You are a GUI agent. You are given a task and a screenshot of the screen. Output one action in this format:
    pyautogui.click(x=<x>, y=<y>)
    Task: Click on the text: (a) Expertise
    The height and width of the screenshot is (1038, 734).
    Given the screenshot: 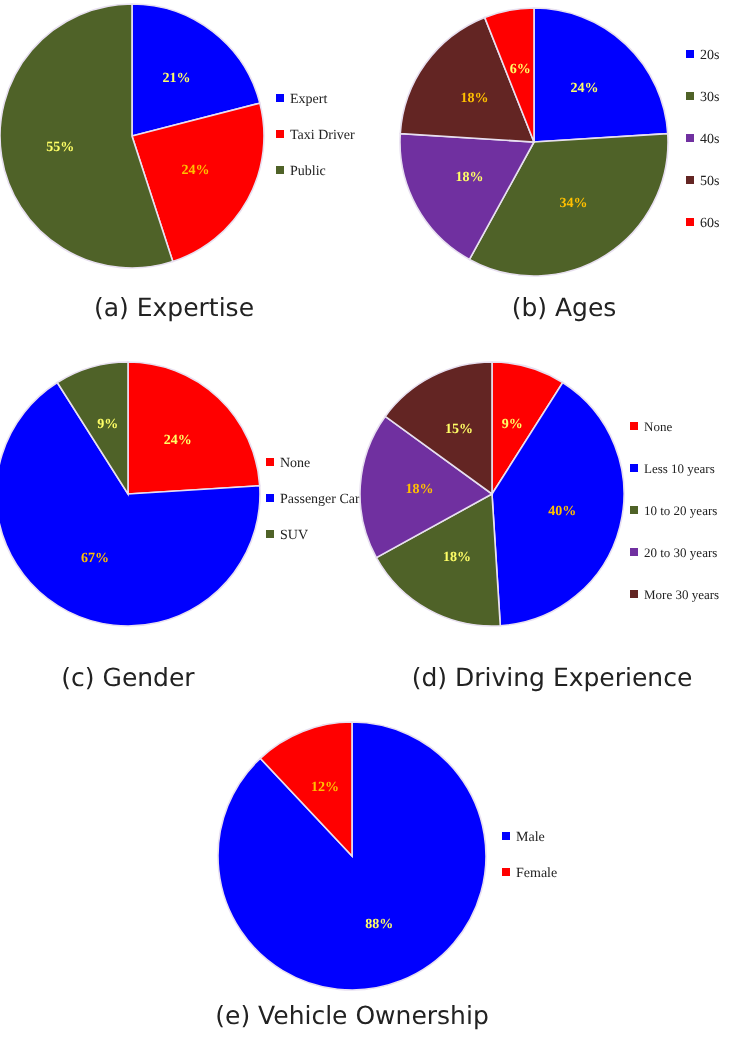 What is the action you would take?
    pyautogui.click(x=174, y=307)
    